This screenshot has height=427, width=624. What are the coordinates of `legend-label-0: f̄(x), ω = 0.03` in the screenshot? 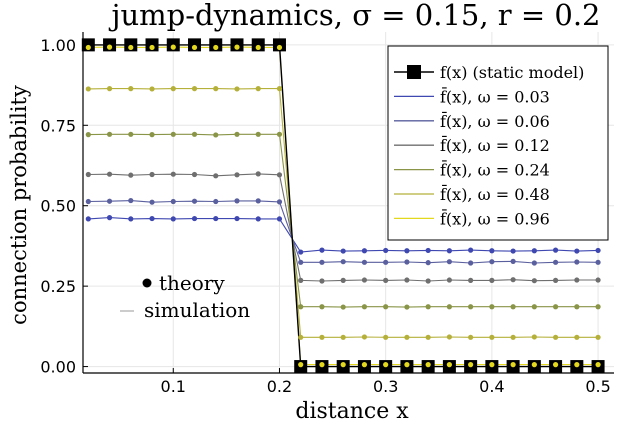 It's located at (495, 95).